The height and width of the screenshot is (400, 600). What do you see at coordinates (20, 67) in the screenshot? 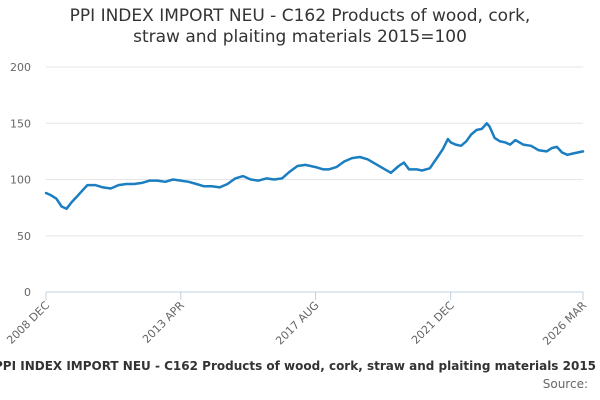
I see `y-tick-label: 200` at bounding box center [20, 67].